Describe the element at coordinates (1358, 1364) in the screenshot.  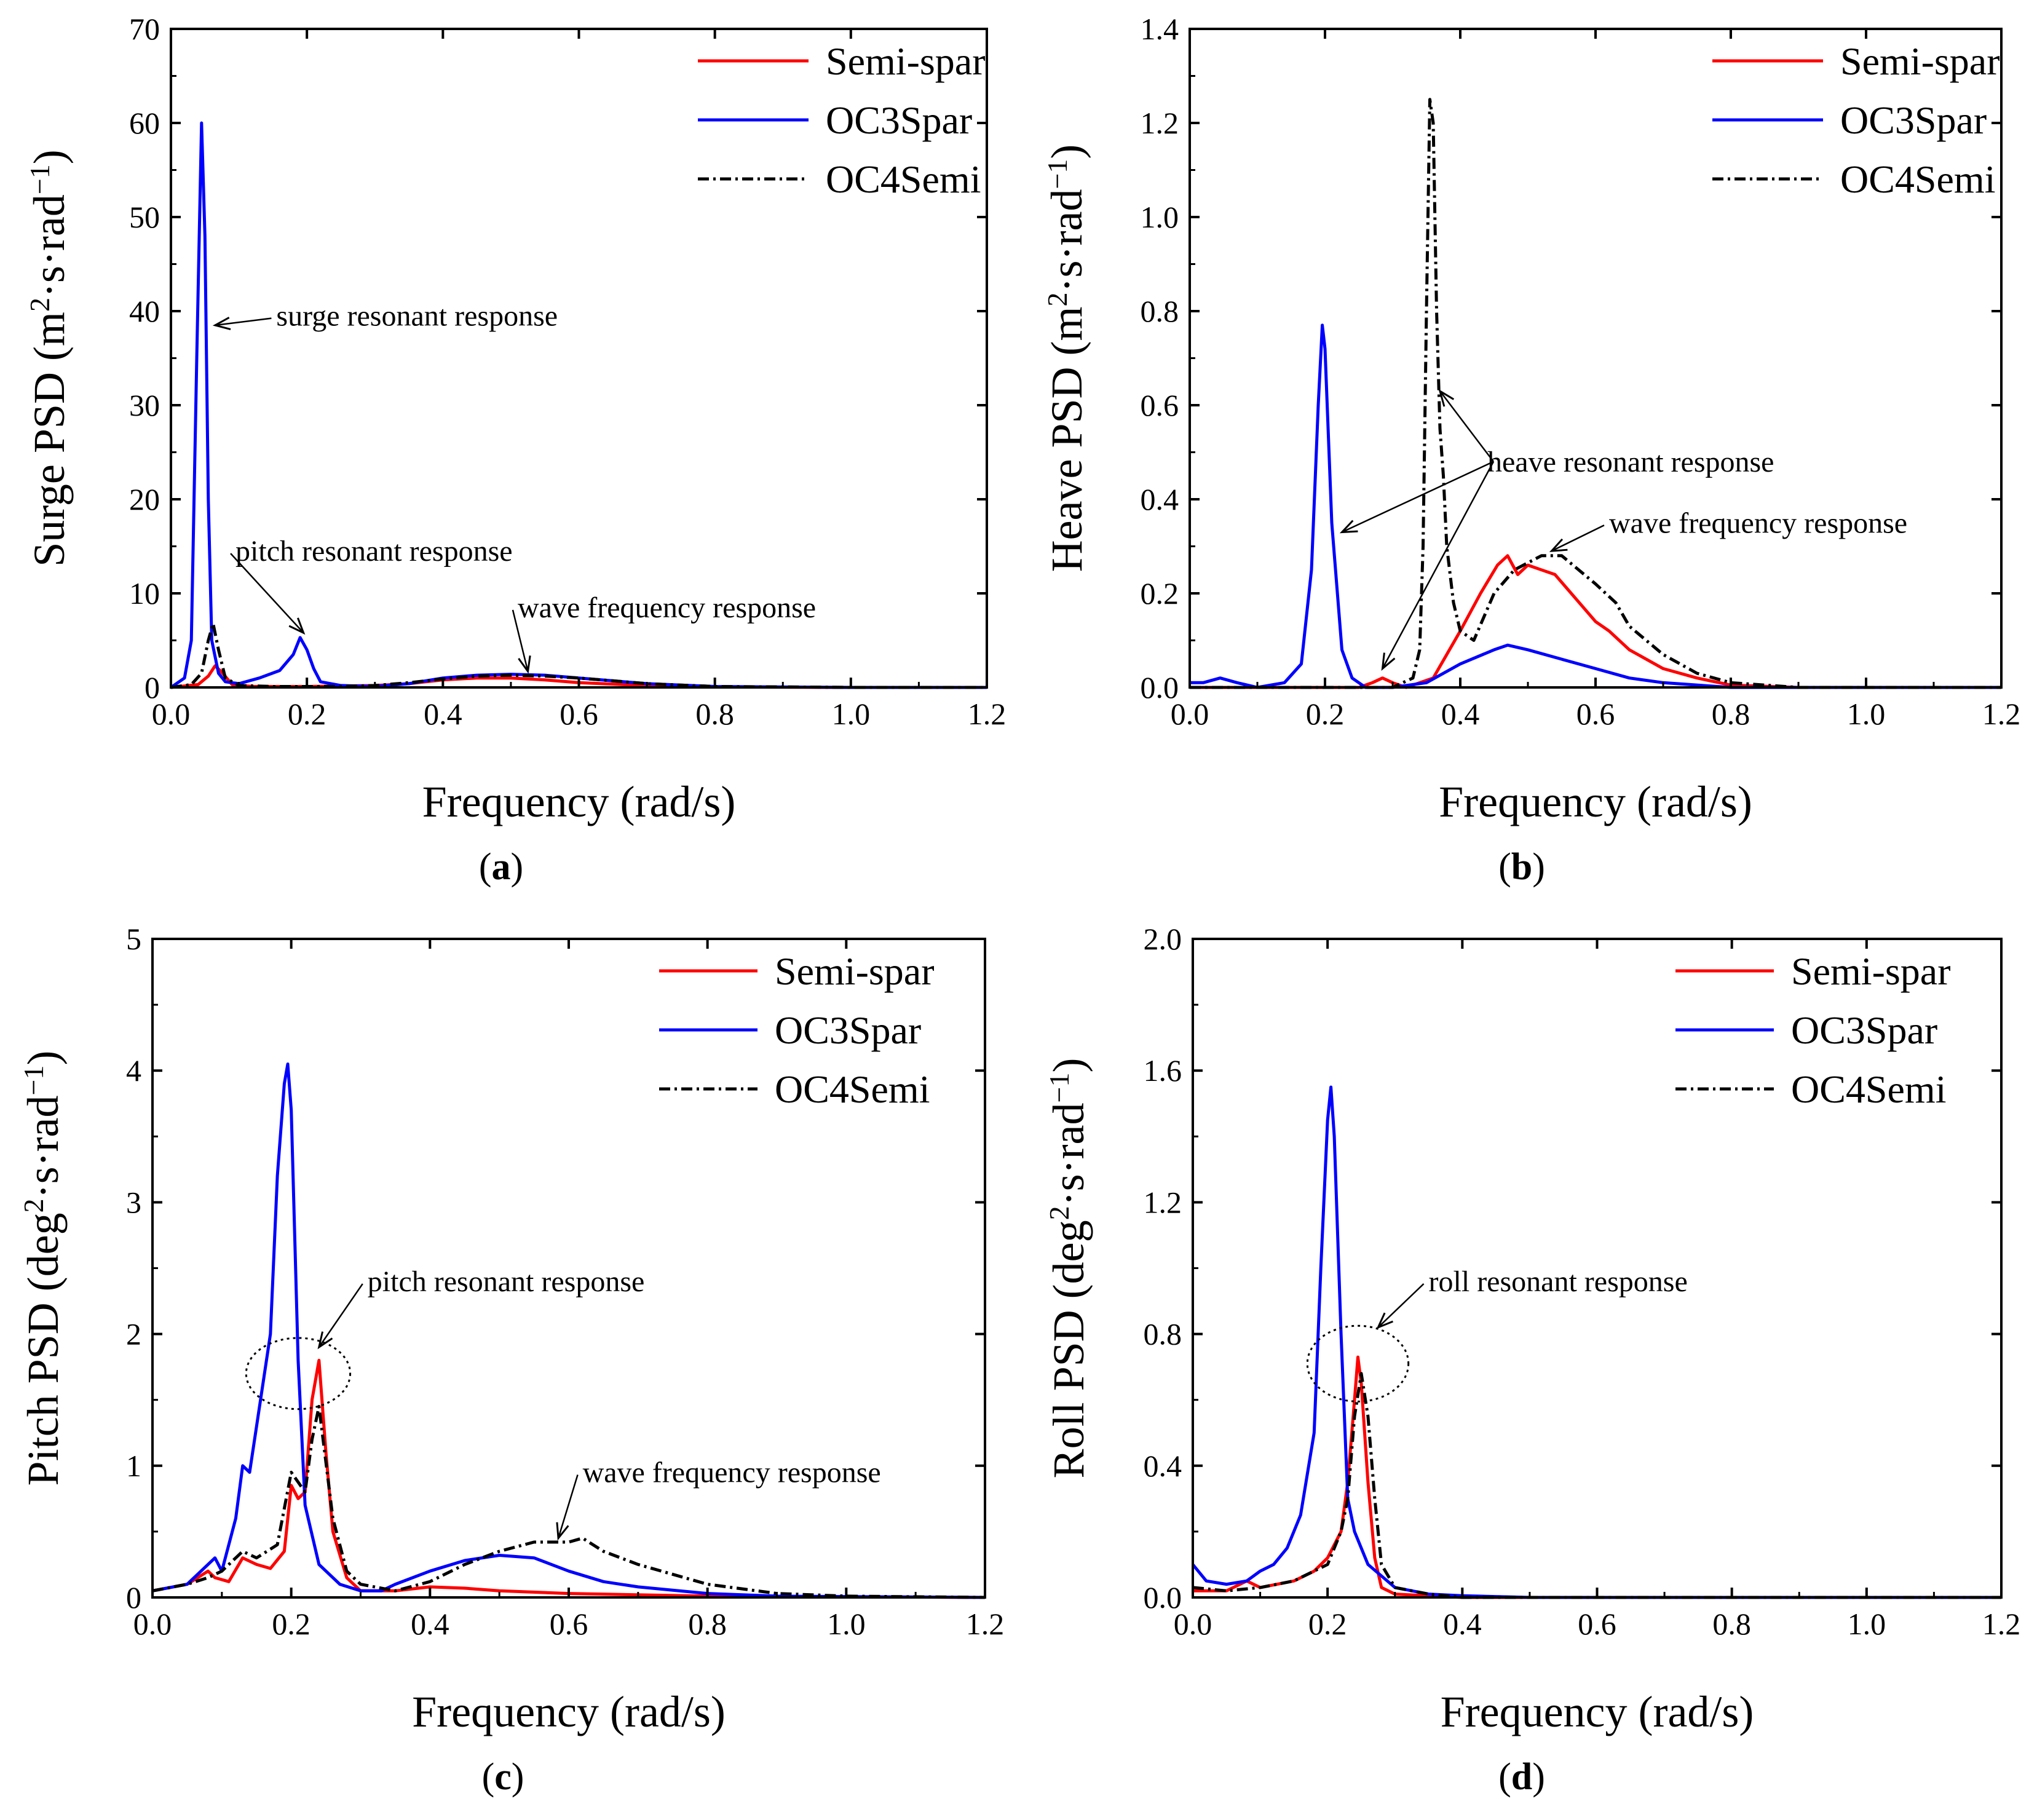
I see `annotation-ellipse` at that location.